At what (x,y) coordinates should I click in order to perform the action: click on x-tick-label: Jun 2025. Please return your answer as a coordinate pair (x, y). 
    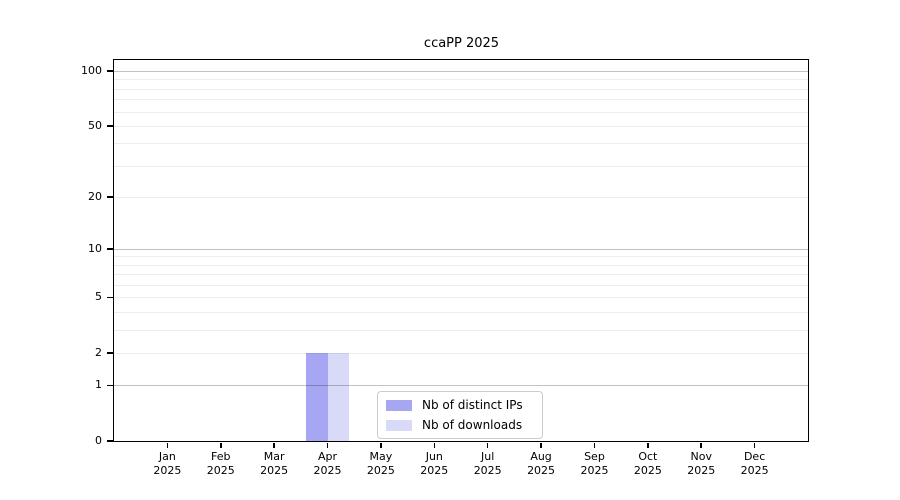
    Looking at the image, I should click on (434, 463).